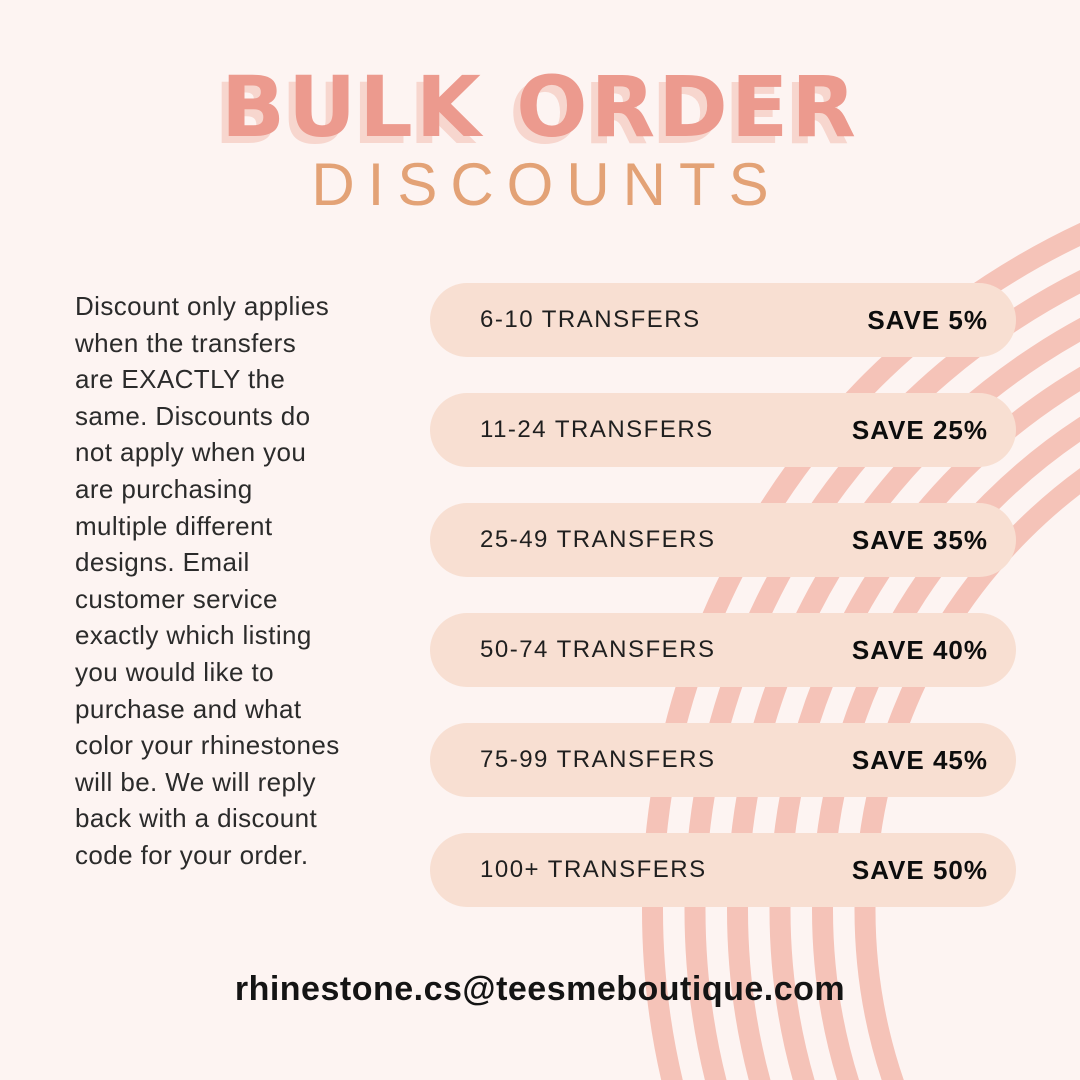 The height and width of the screenshot is (1080, 1080). What do you see at coordinates (919, 539) in the screenshot?
I see `save-percent-label: SAVE 35%` at bounding box center [919, 539].